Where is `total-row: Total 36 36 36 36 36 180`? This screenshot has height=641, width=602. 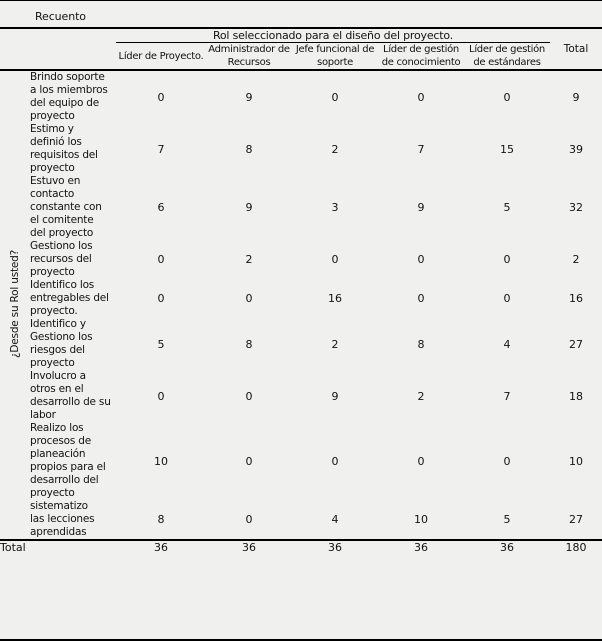
total-row: Total 36 36 36 36 36 180 is located at coordinates (301, 546).